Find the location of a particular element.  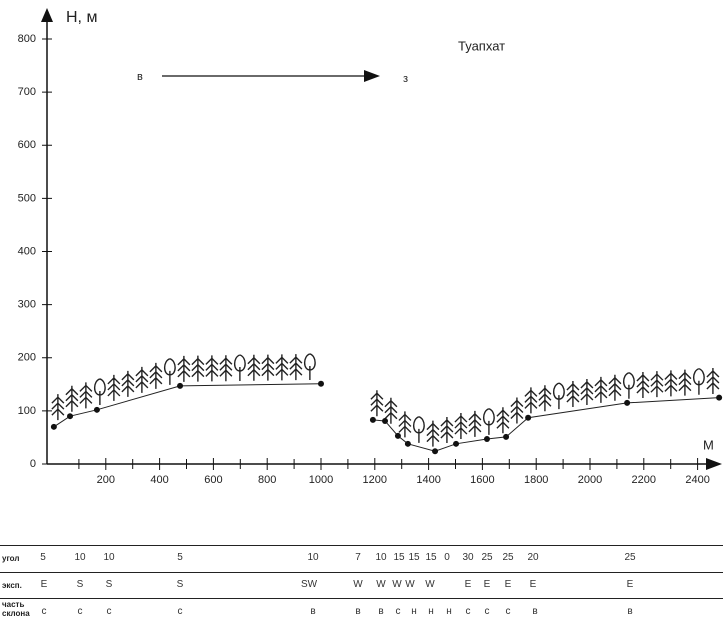

x-tick-label: 1200 is located at coordinates (375, 480).